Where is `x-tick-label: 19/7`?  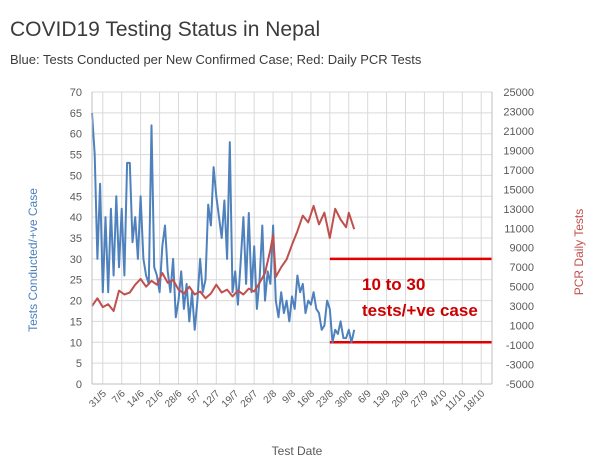 x-tick-label: 19/7 is located at coordinates (231, 399).